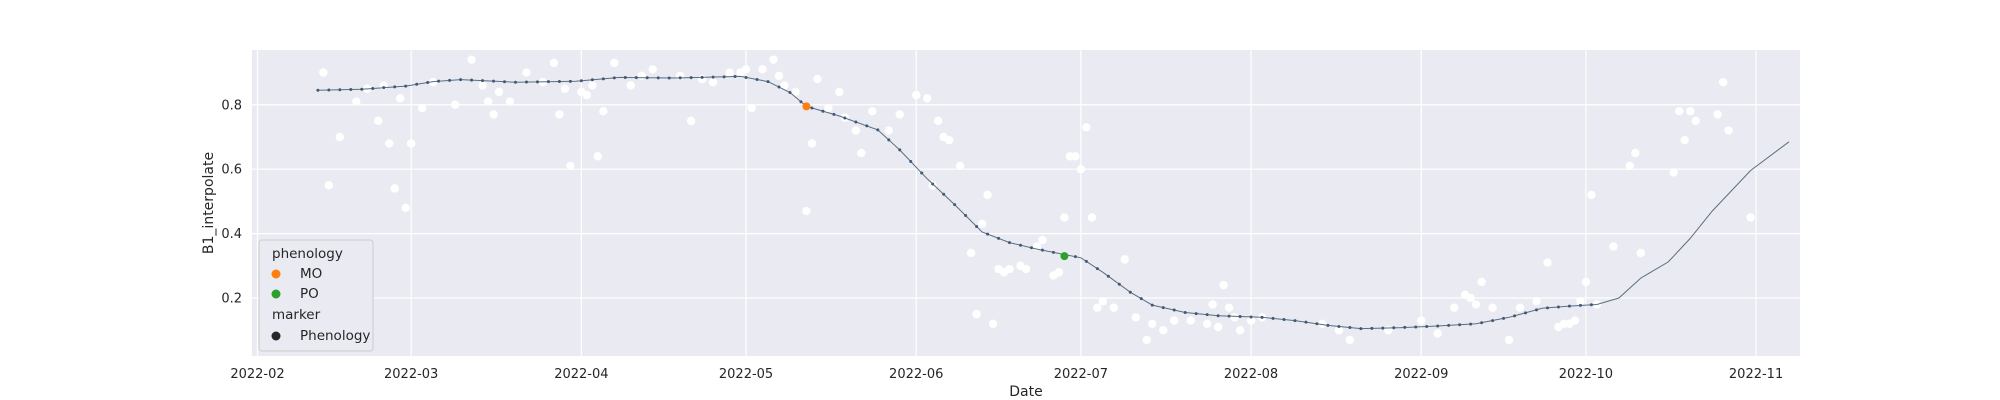 The image size is (2000, 400). I want to click on y-tick-label: 0.6, so click(231, 170).